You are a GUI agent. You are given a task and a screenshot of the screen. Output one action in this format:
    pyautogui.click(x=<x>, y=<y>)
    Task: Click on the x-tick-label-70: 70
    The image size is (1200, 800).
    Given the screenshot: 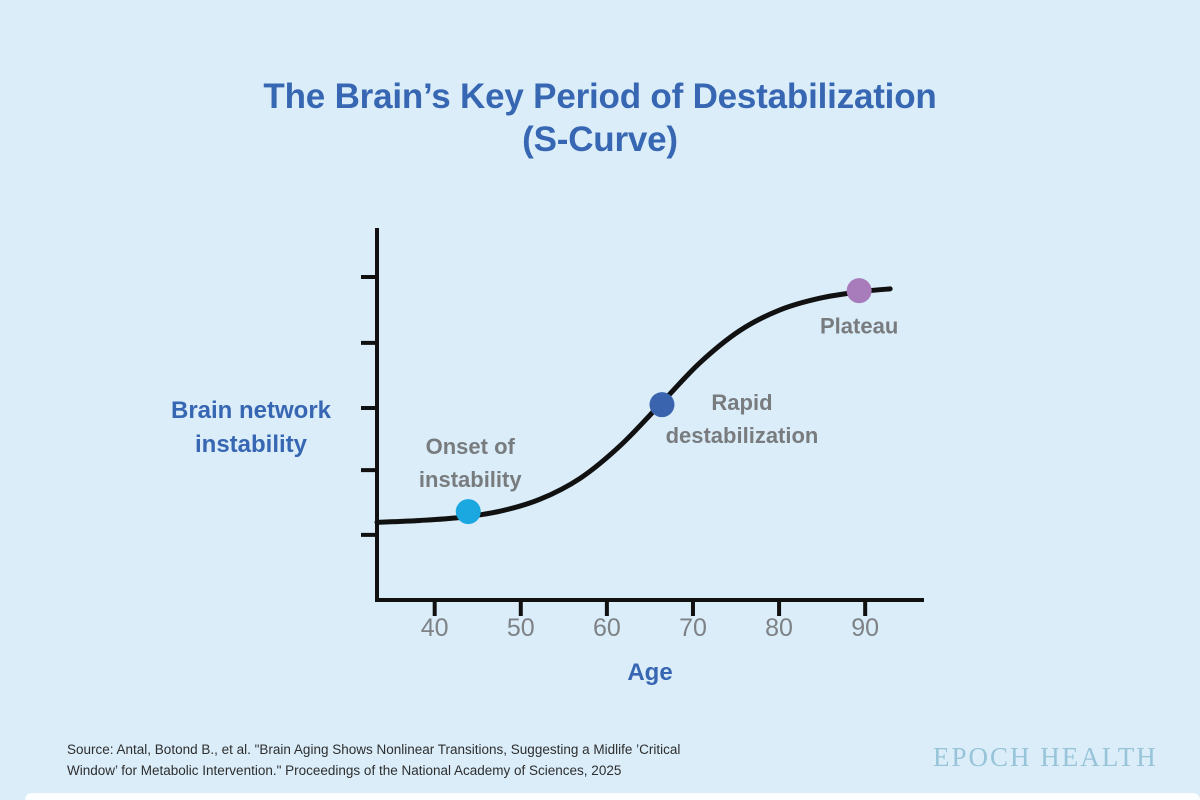 What is the action you would take?
    pyautogui.click(x=693, y=628)
    